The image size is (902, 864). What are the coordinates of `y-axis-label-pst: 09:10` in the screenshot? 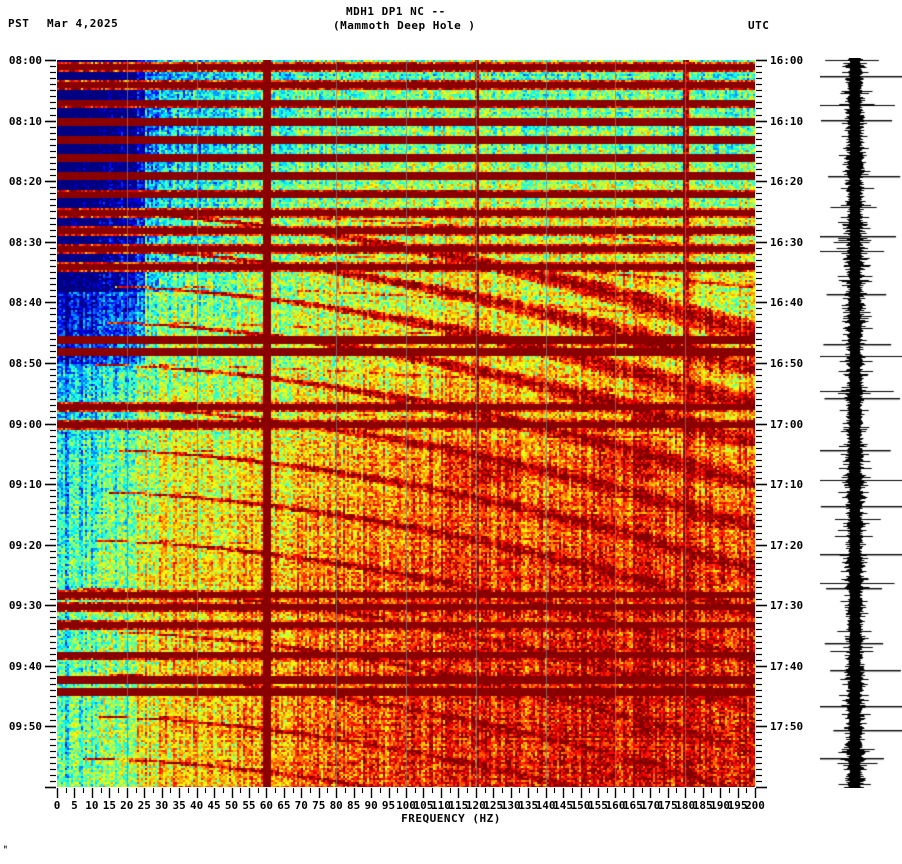 It's located at (25, 485).